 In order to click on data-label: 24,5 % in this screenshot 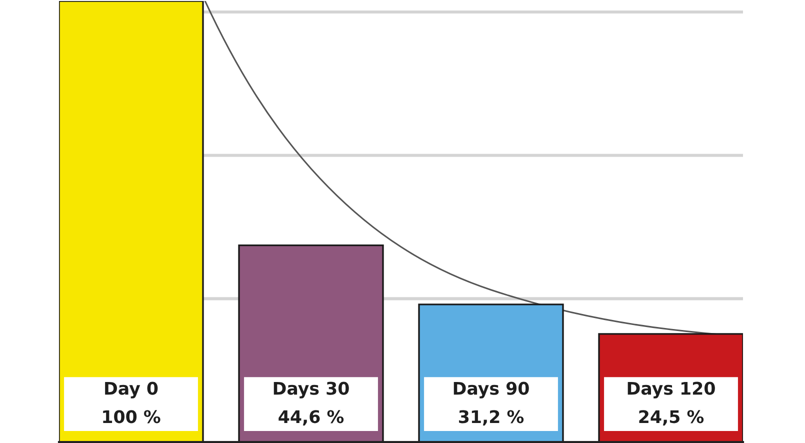, I will do `click(671, 418)`.